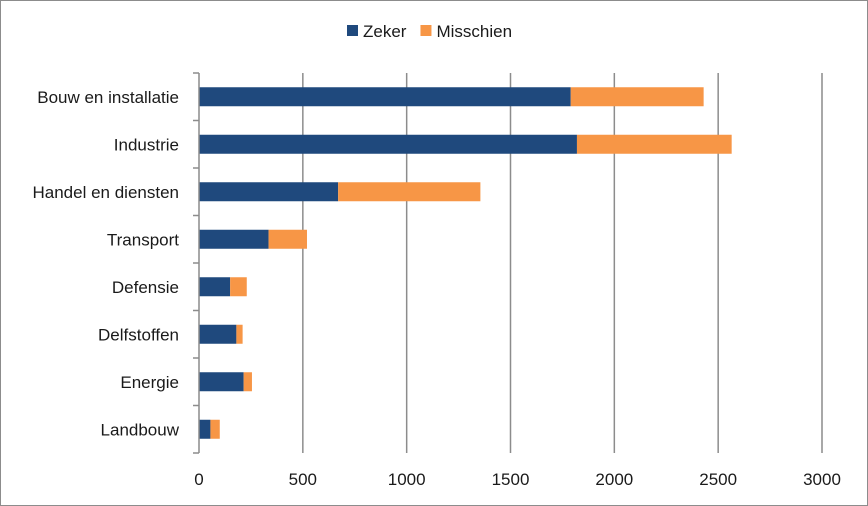  What do you see at coordinates (146, 144) in the screenshot?
I see `y-category-label: Industrie` at bounding box center [146, 144].